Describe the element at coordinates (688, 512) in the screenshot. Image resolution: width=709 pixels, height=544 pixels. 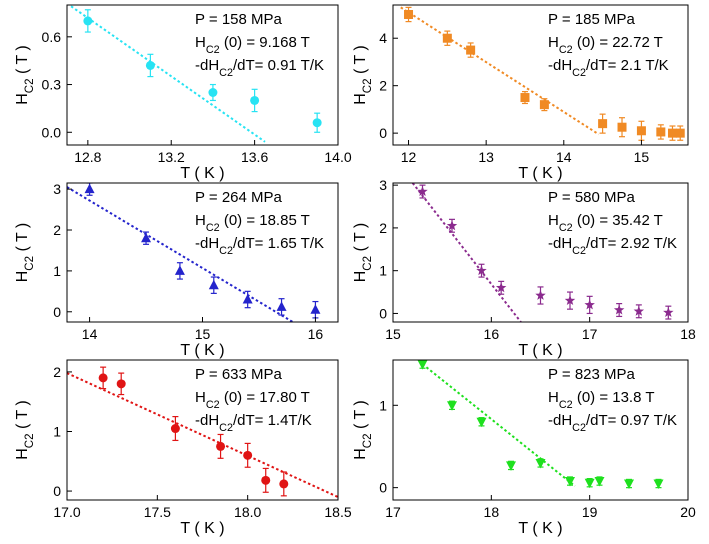
I see `x-tick-label: 20` at that location.